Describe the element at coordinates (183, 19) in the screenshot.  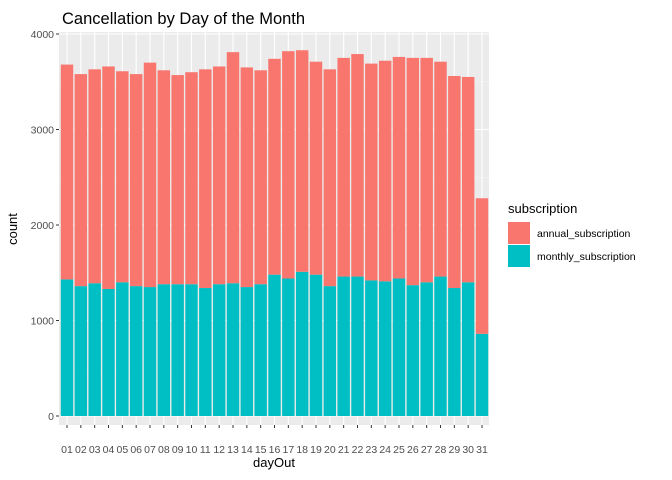
I see `chart-title: Cancellation by Day of the Month` at that location.